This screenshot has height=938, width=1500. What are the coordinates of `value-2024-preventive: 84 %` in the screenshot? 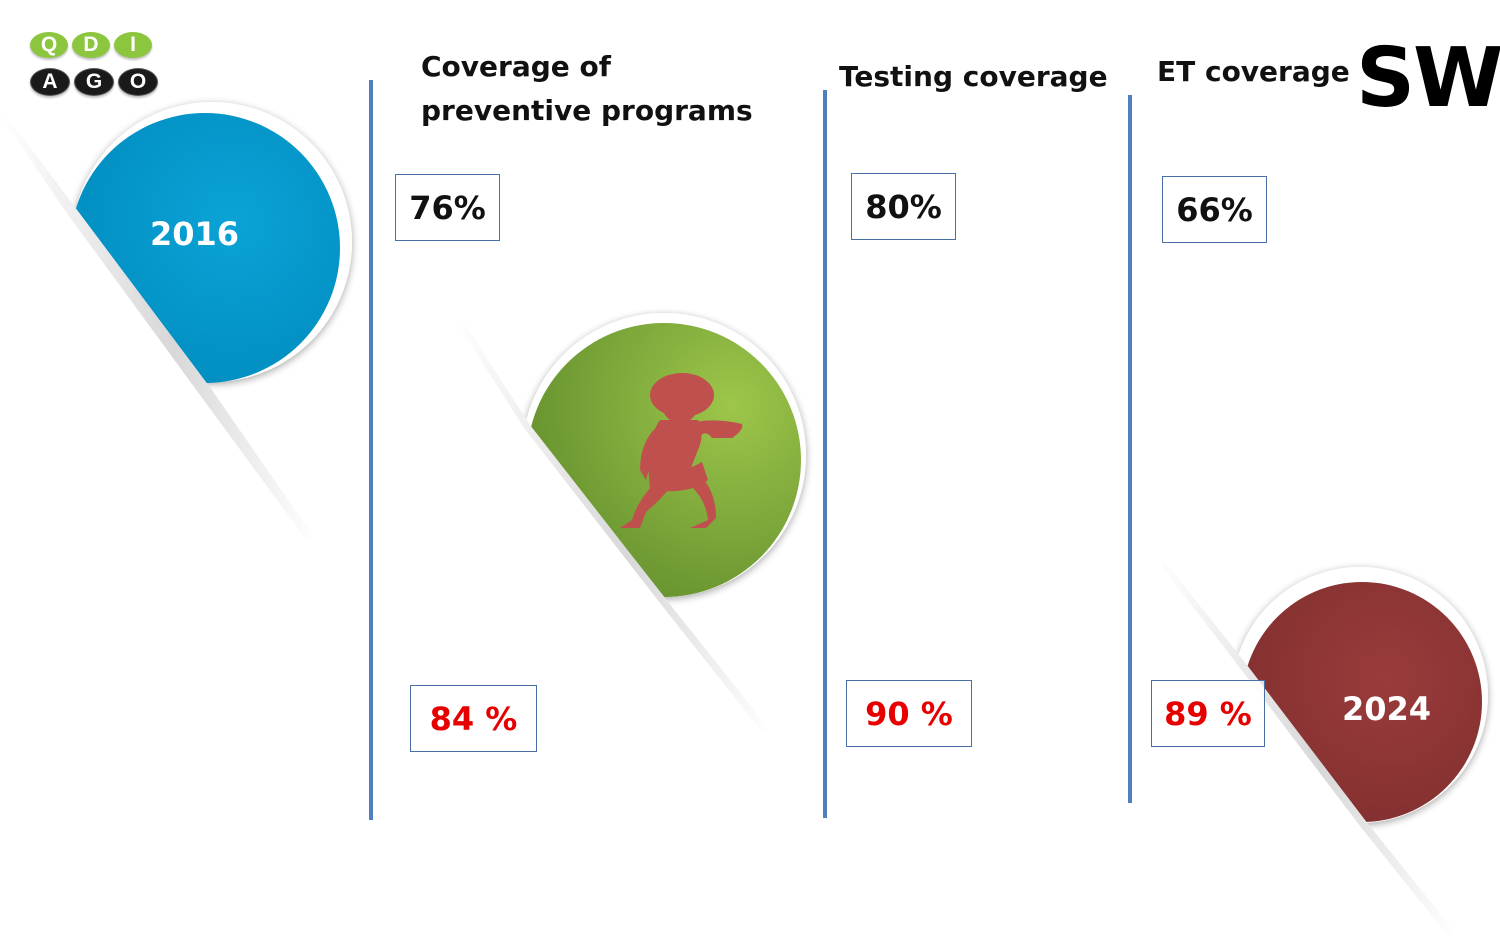 It's located at (473, 718).